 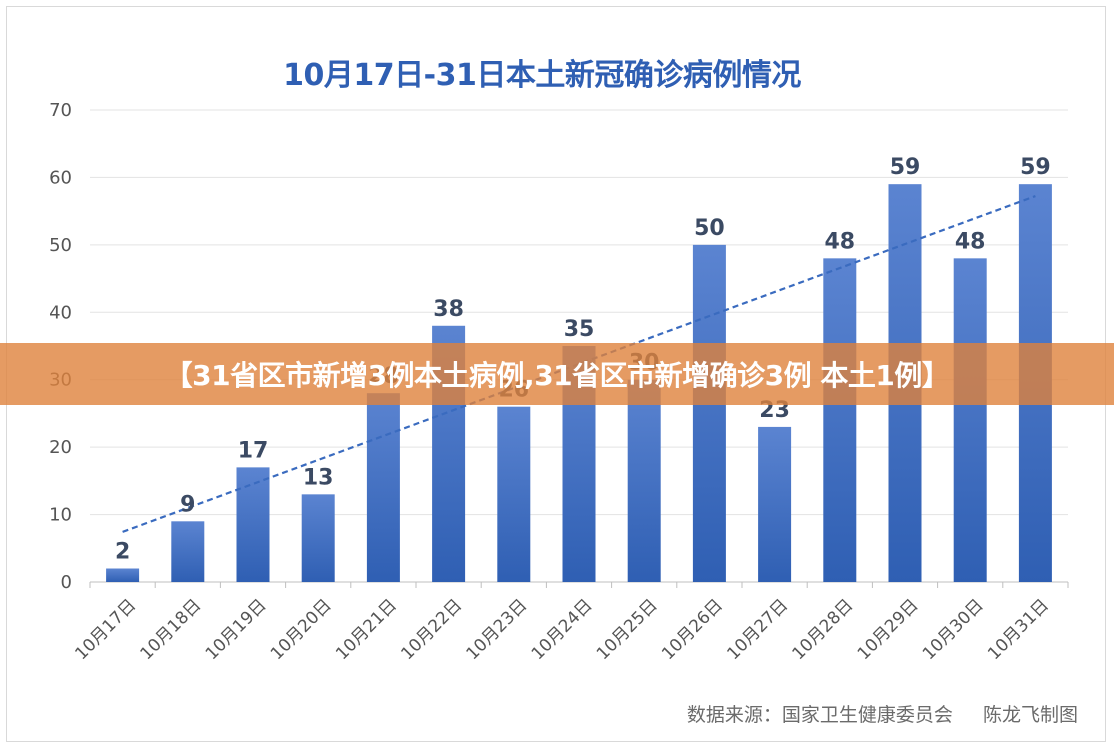 I want to click on source-label: 数据来源：国家卫生健康委员会, so click(x=819, y=715).